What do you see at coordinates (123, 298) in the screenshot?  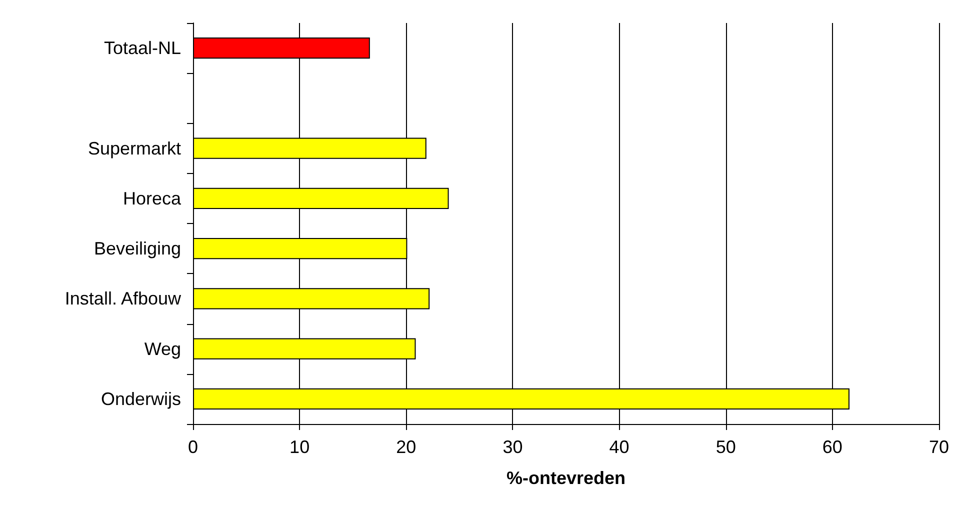 I see `y-tick-label: Install. Afbouw` at bounding box center [123, 298].